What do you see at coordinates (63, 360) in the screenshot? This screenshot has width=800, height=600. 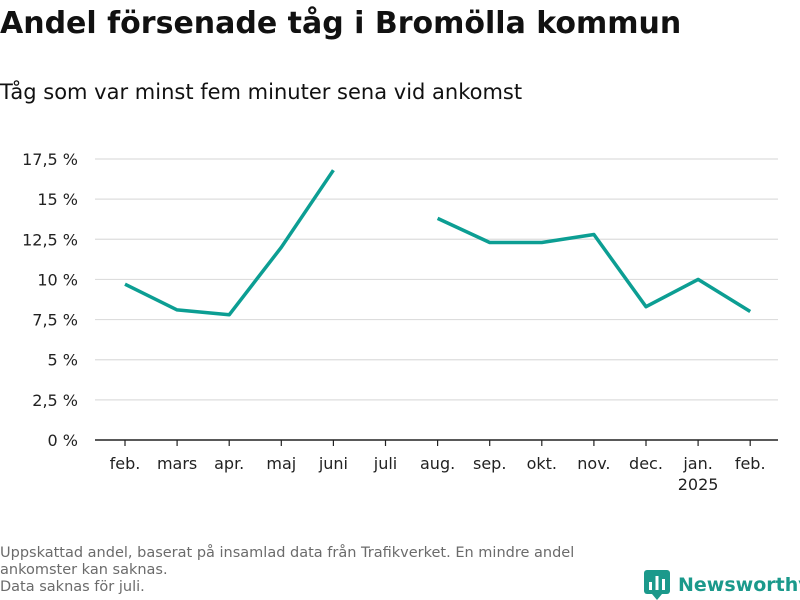 I see `y-tick-label: 5 %` at bounding box center [63, 360].